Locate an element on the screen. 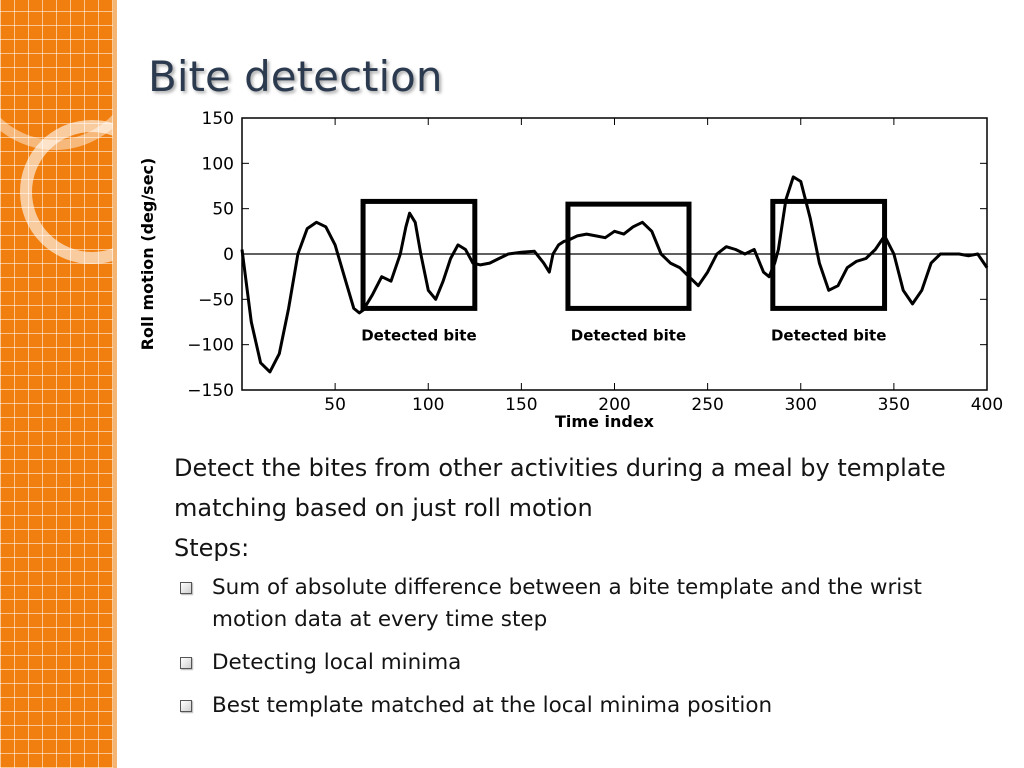  y-tick-label: −100 is located at coordinates (210, 346).